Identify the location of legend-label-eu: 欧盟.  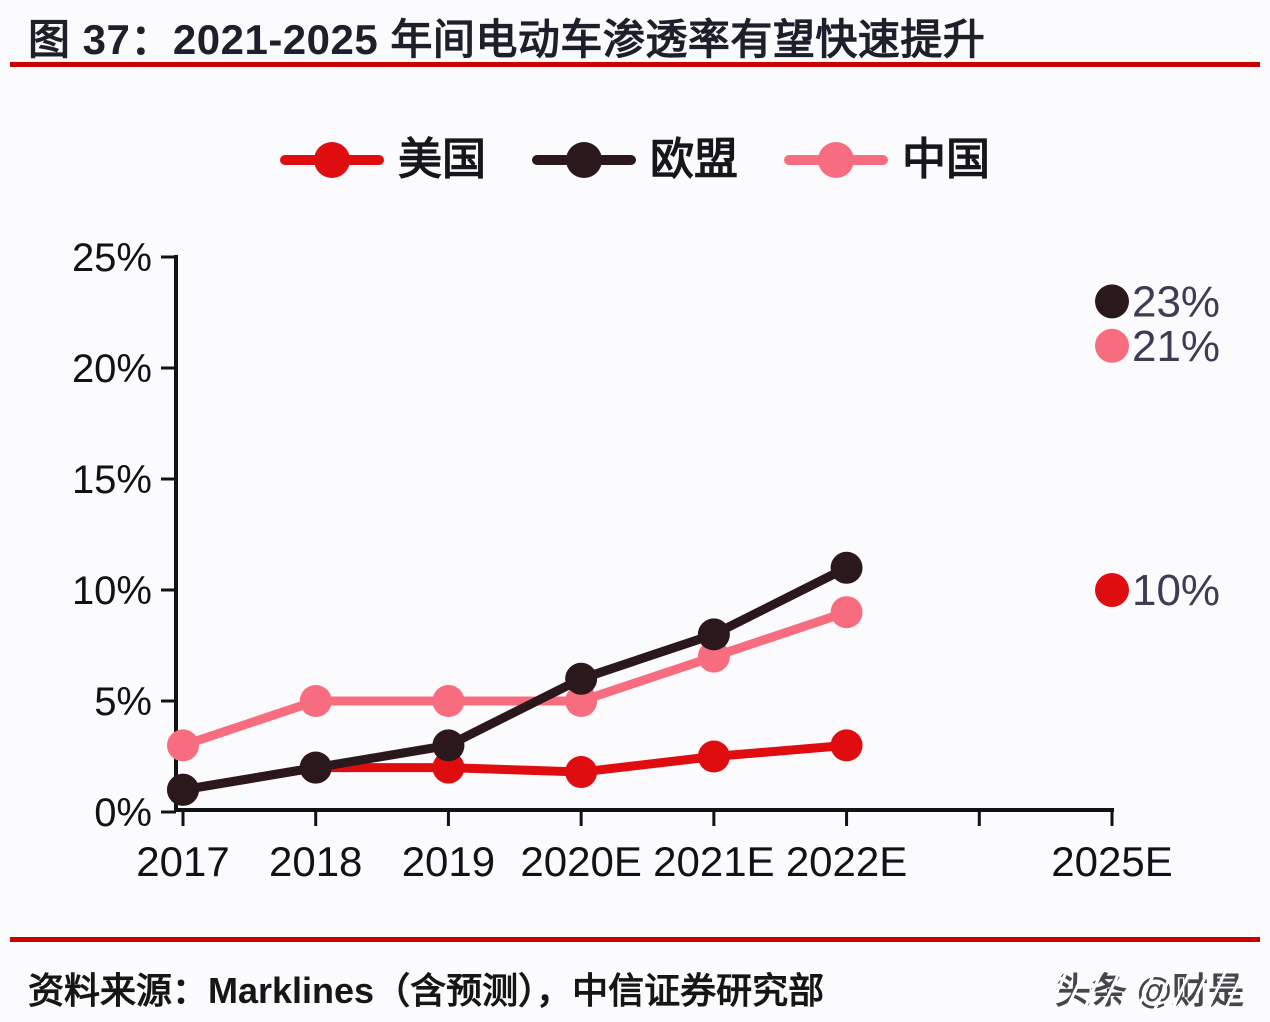
(694, 159).